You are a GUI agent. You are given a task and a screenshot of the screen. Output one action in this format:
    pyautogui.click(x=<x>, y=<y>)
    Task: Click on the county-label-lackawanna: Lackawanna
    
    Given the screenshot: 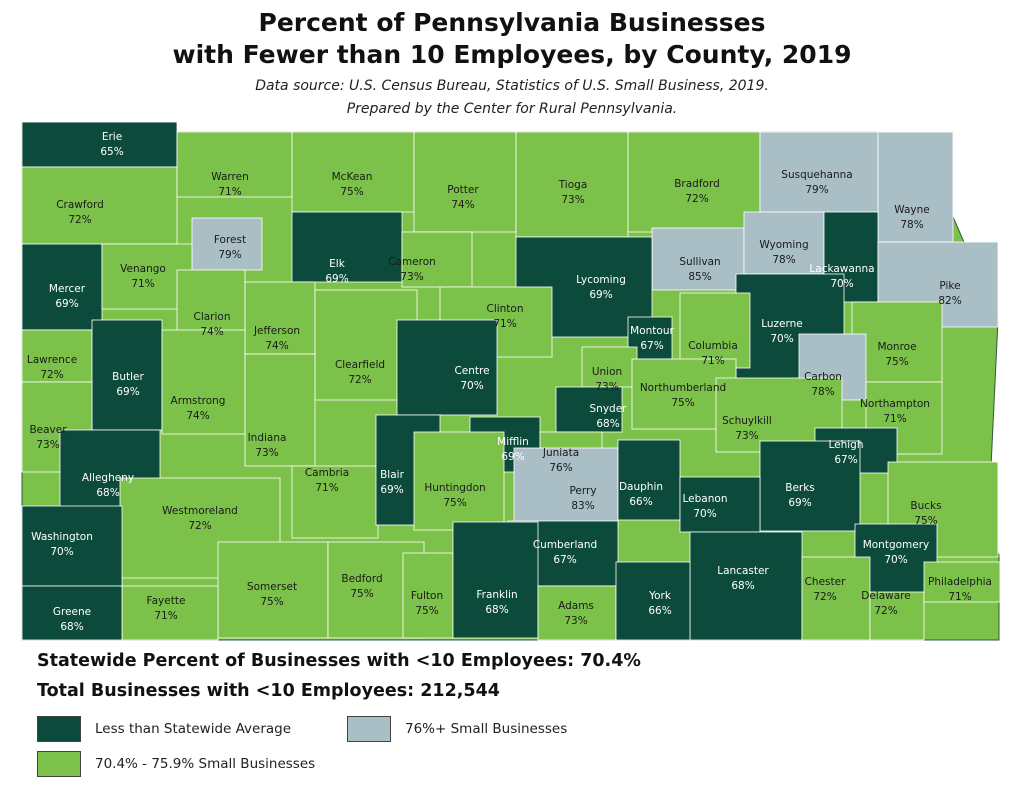 What is the action you would take?
    pyautogui.click(x=841, y=269)
    